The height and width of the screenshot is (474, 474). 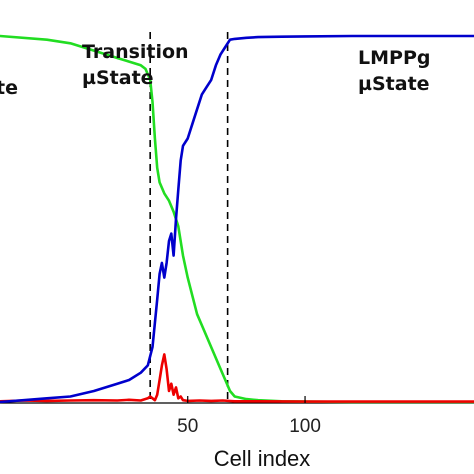 I want to click on state-label-3: te, so click(x=9, y=88).